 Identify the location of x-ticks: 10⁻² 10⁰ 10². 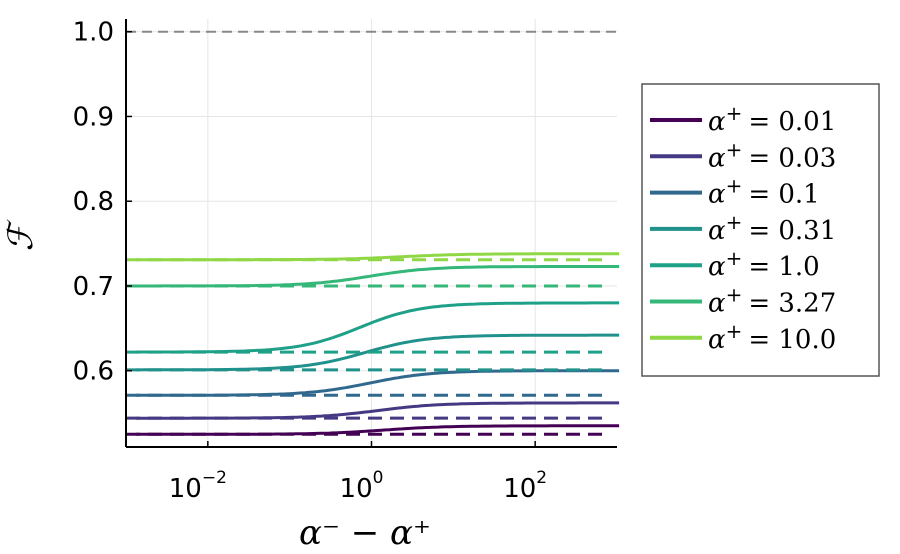
(358, 472).